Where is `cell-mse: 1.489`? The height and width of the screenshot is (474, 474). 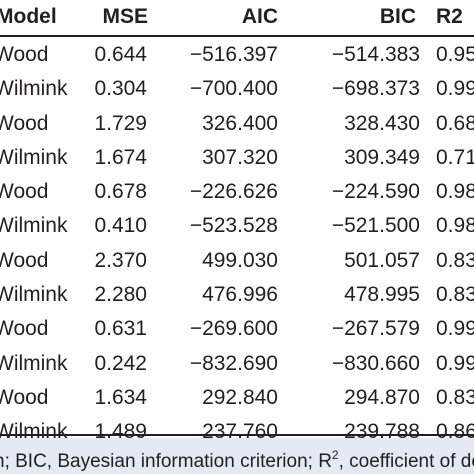
cell-mse: 1.489 is located at coordinates (120, 432).